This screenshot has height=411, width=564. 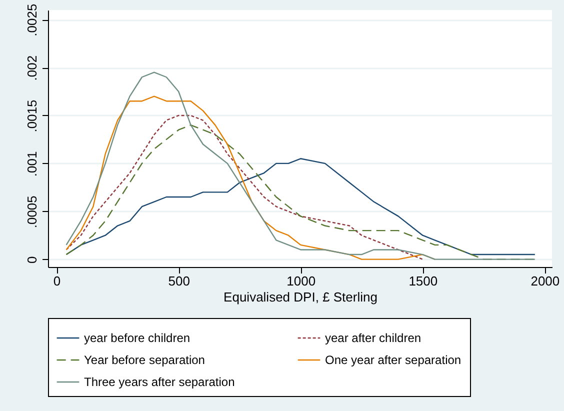 What do you see at coordinates (179, 281) in the screenshot?
I see `x-tick-label: 500` at bounding box center [179, 281].